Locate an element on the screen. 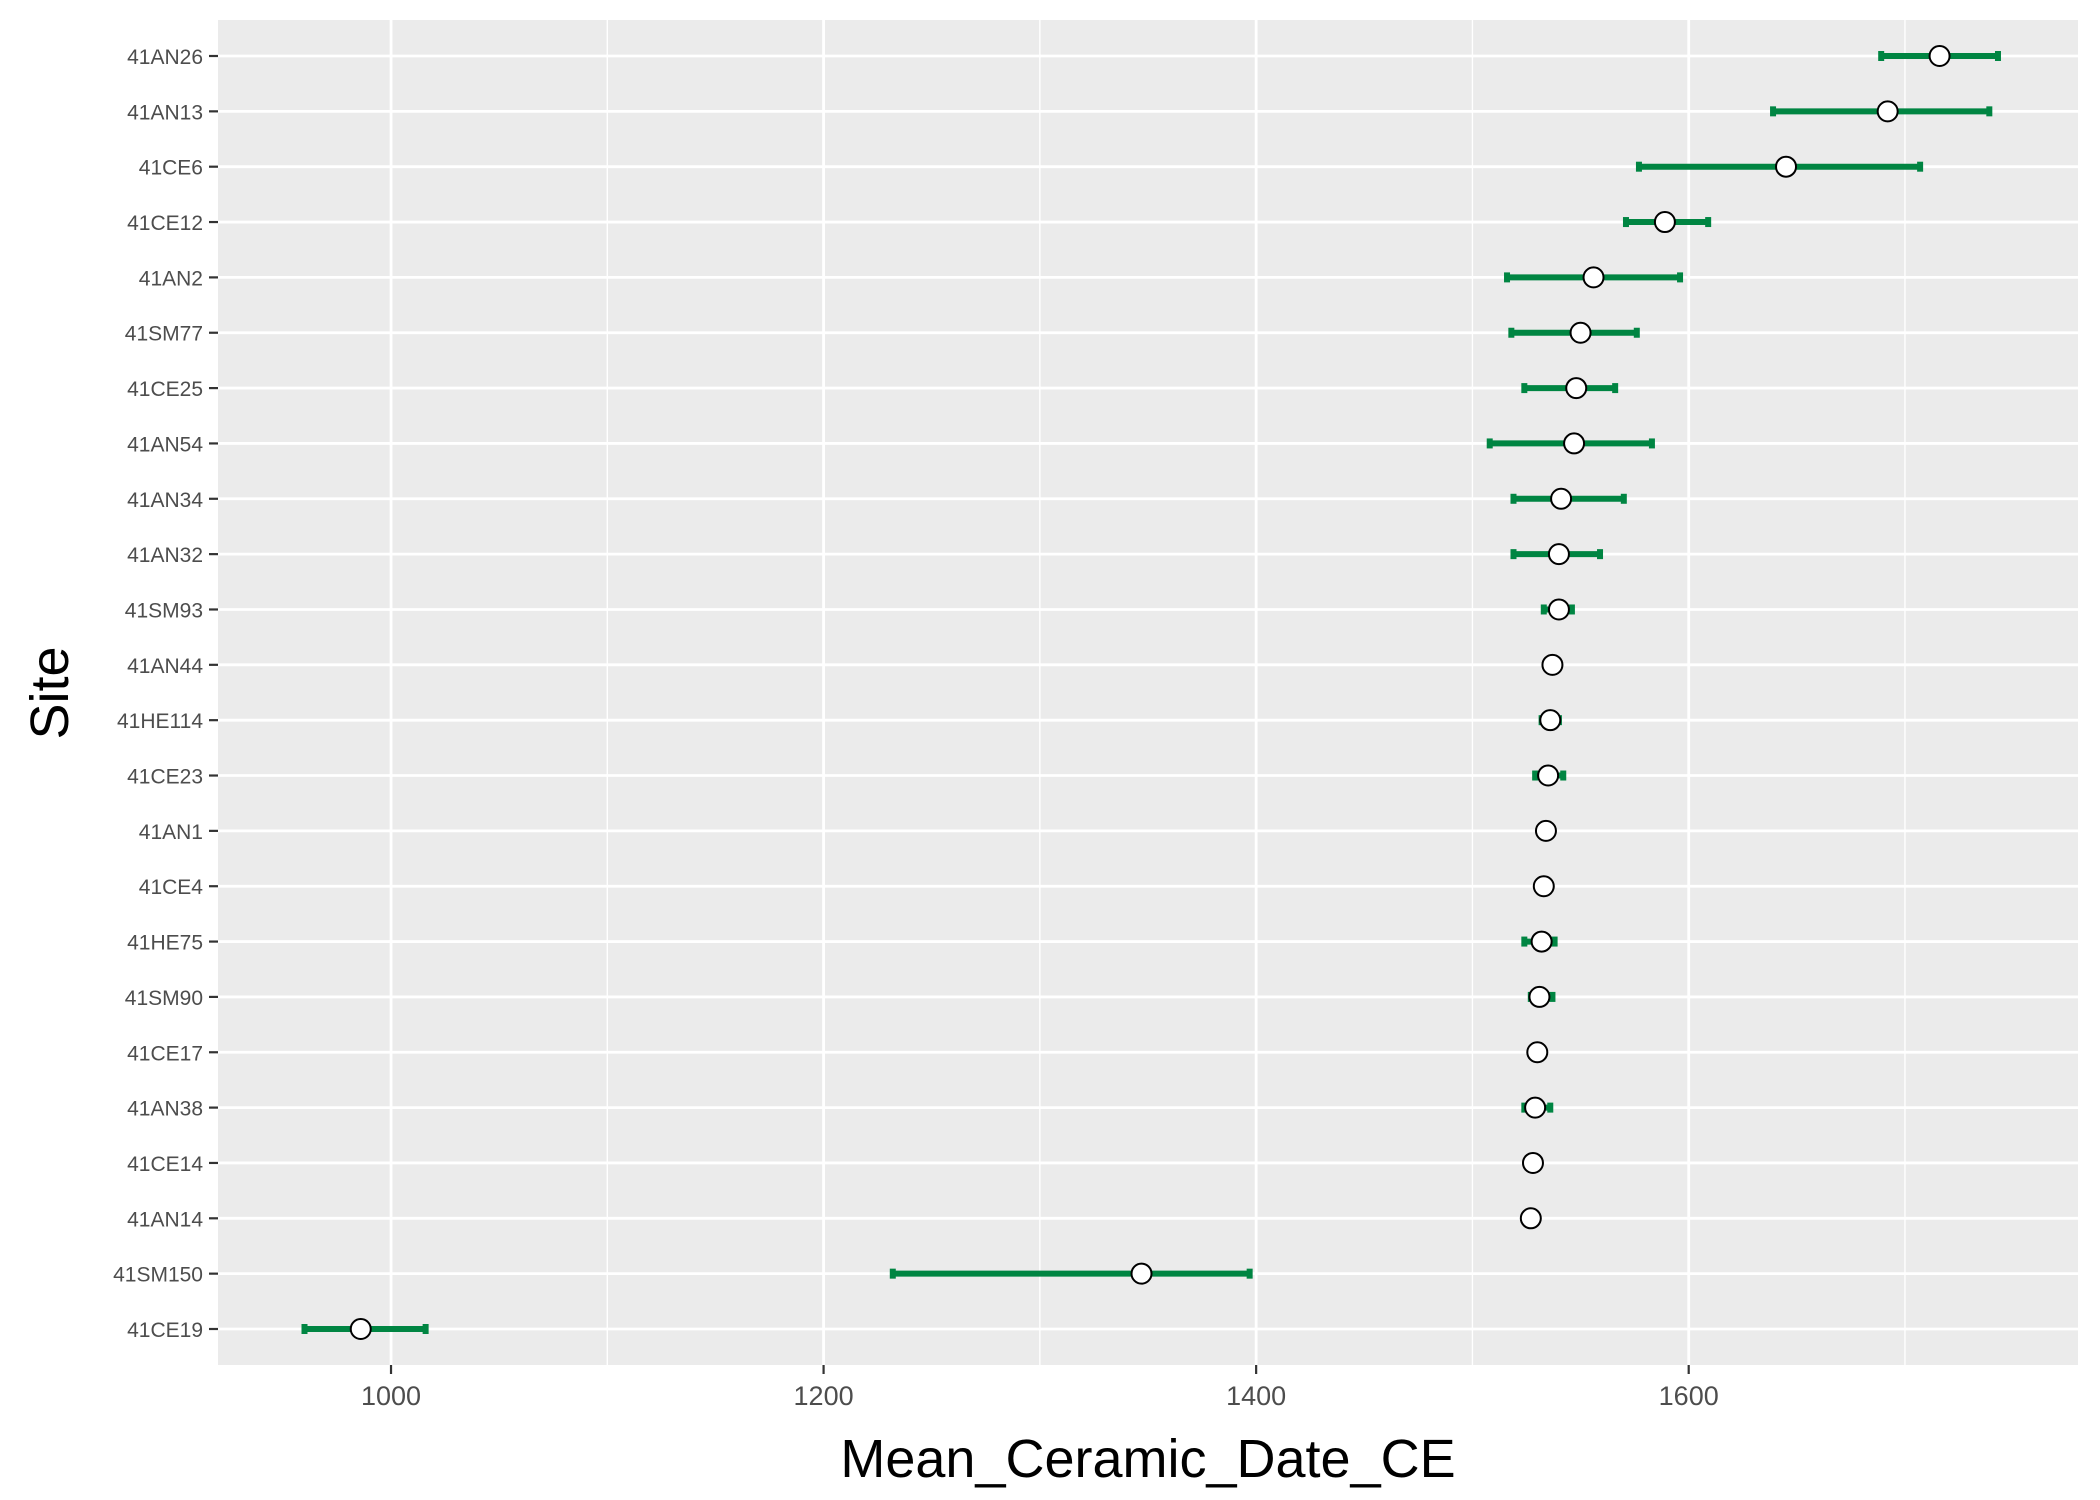 The image size is (2100, 1500). y-tick-label: 41CE23 is located at coordinates (165, 777).